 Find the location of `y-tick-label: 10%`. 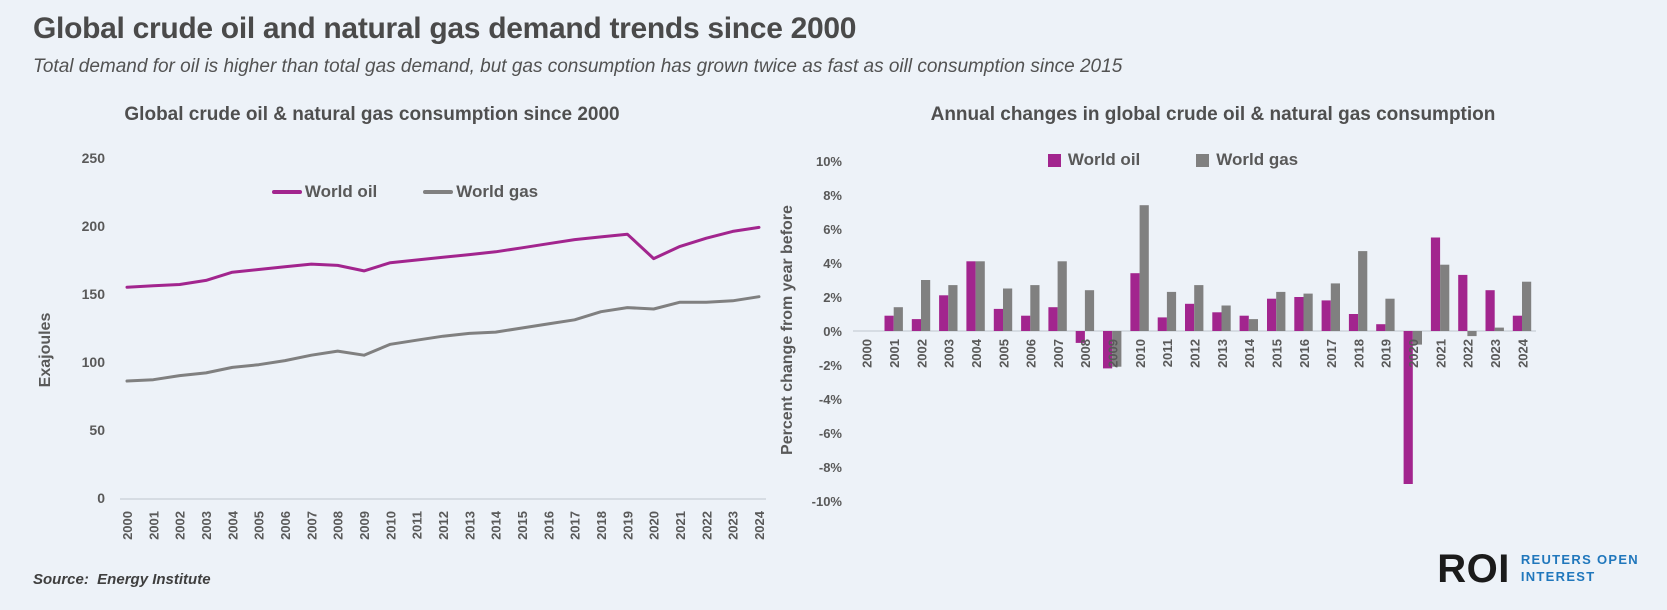

y-tick-label: 10% is located at coordinates (829, 161).